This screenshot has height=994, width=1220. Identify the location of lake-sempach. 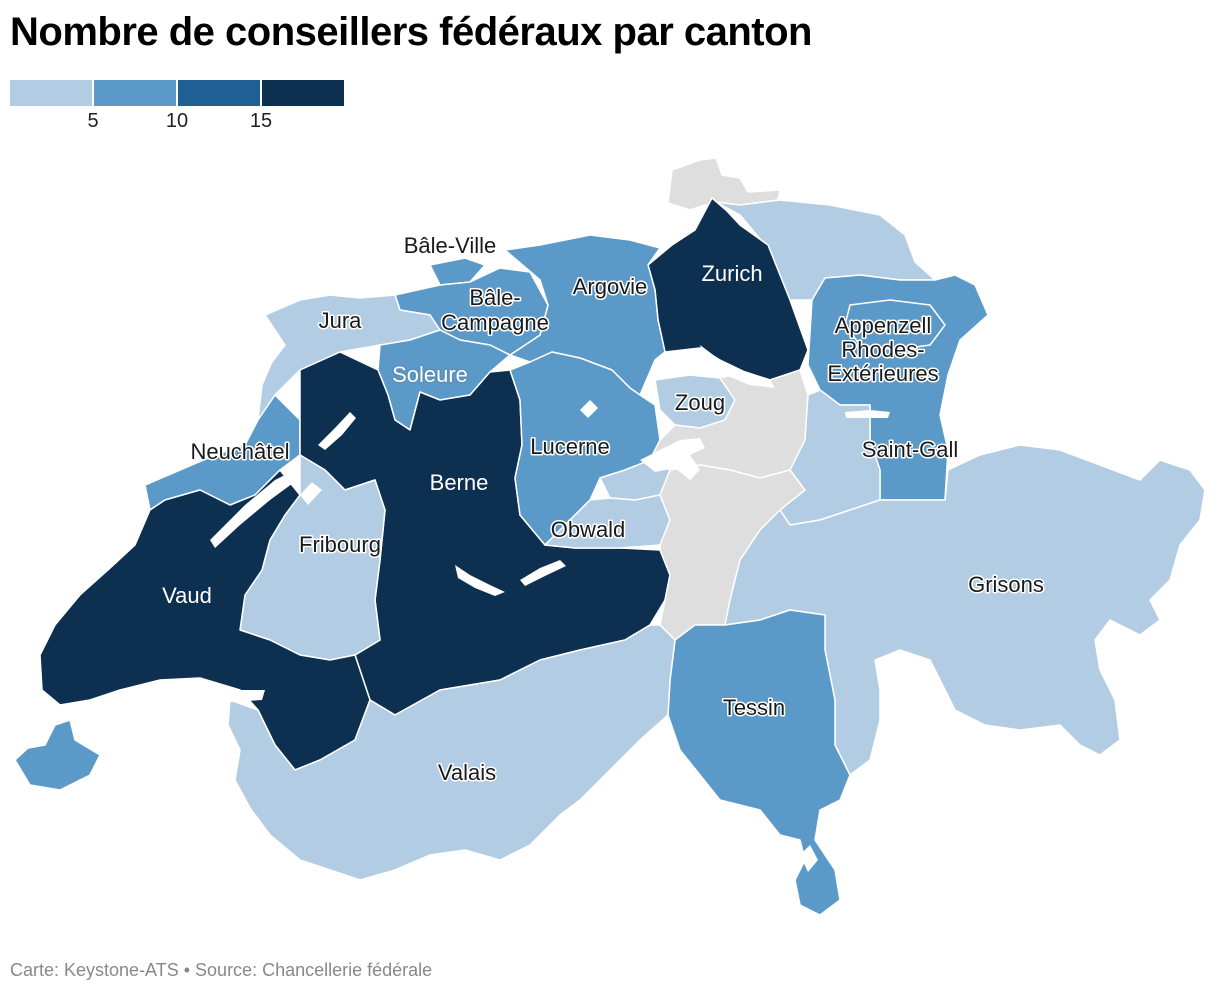
(589, 409).